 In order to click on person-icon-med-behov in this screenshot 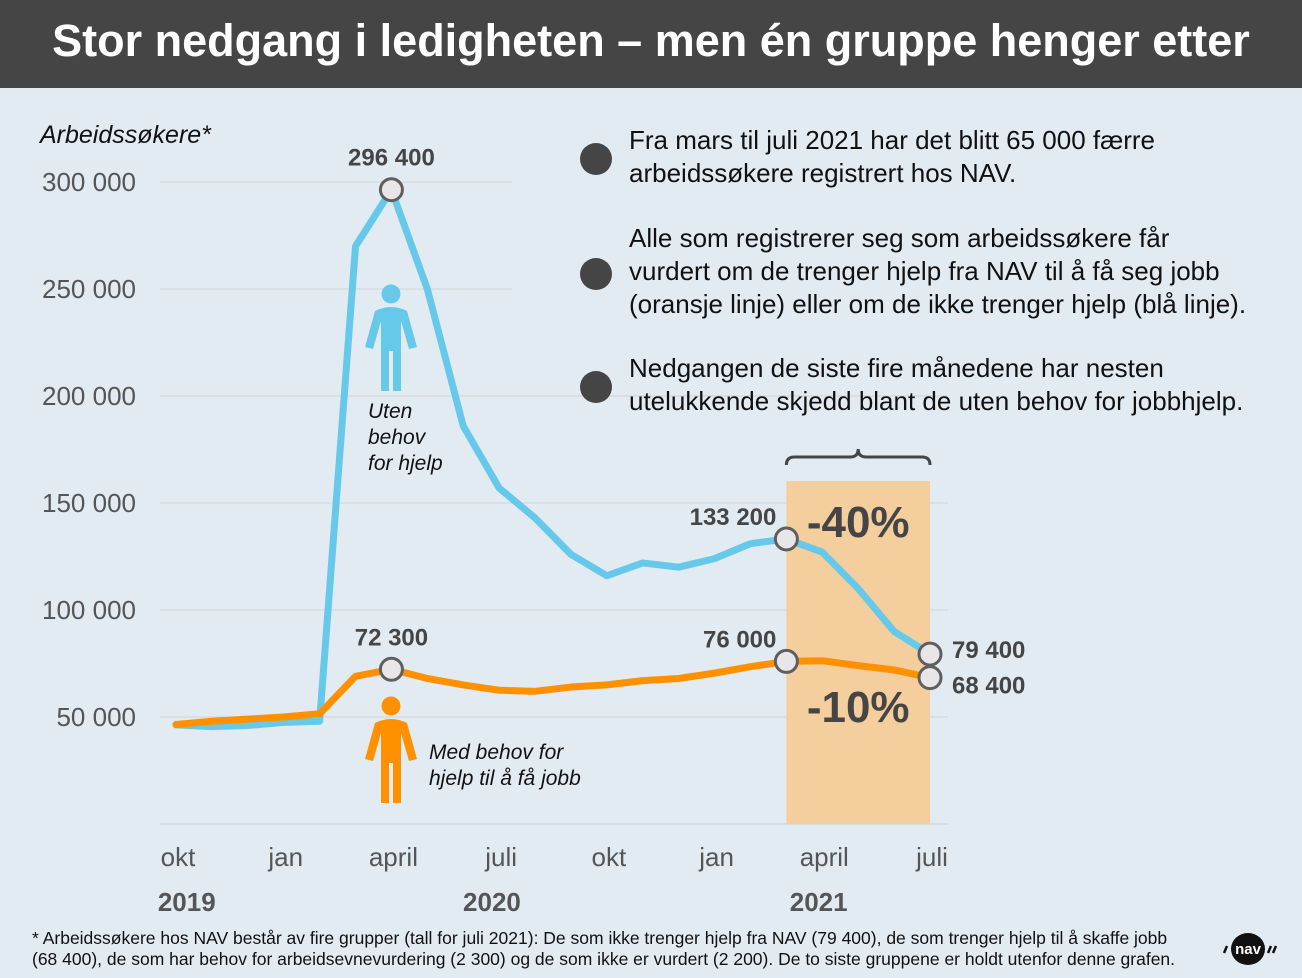, I will do `click(391, 749)`.